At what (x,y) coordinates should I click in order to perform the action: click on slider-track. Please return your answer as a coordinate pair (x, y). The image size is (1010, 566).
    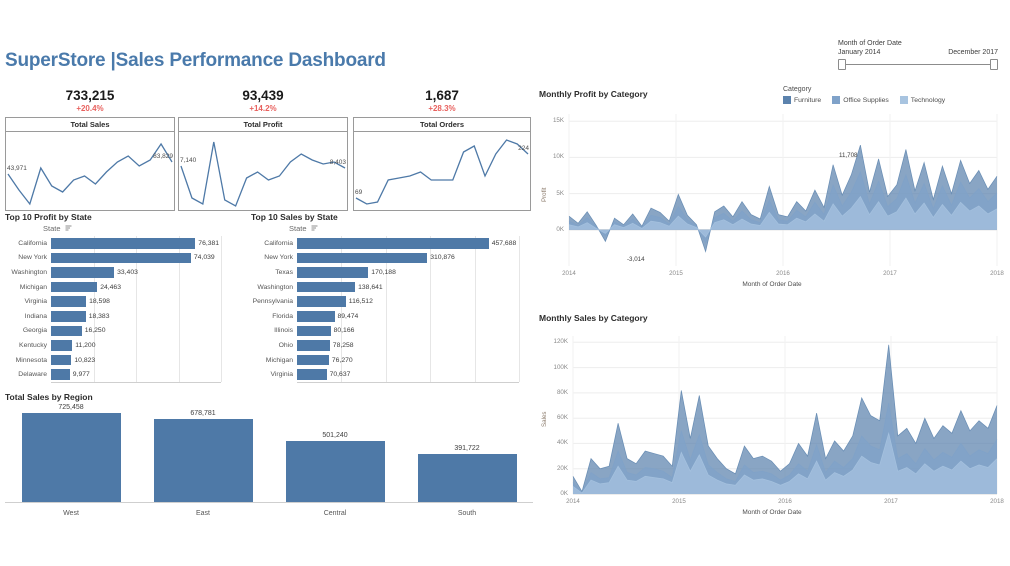
    Looking at the image, I should click on (918, 64).